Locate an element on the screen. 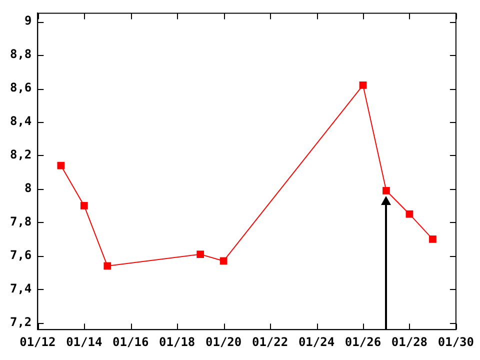 Image resolution: width=480 pixels, height=360 pixels. x-tick-label: 01/16 is located at coordinates (130, 341).